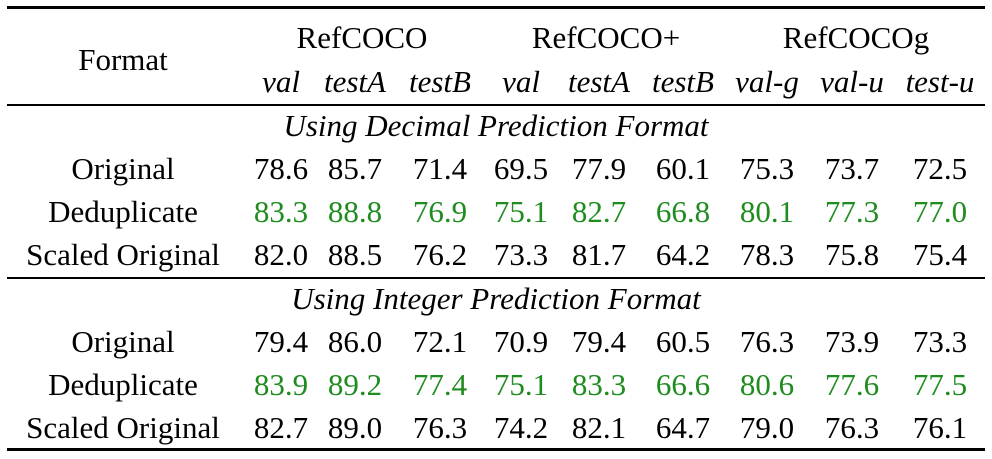 This screenshot has width=992, height=459. Describe the element at coordinates (683, 211) in the screenshot. I see `table-cell: 66.8` at that location.